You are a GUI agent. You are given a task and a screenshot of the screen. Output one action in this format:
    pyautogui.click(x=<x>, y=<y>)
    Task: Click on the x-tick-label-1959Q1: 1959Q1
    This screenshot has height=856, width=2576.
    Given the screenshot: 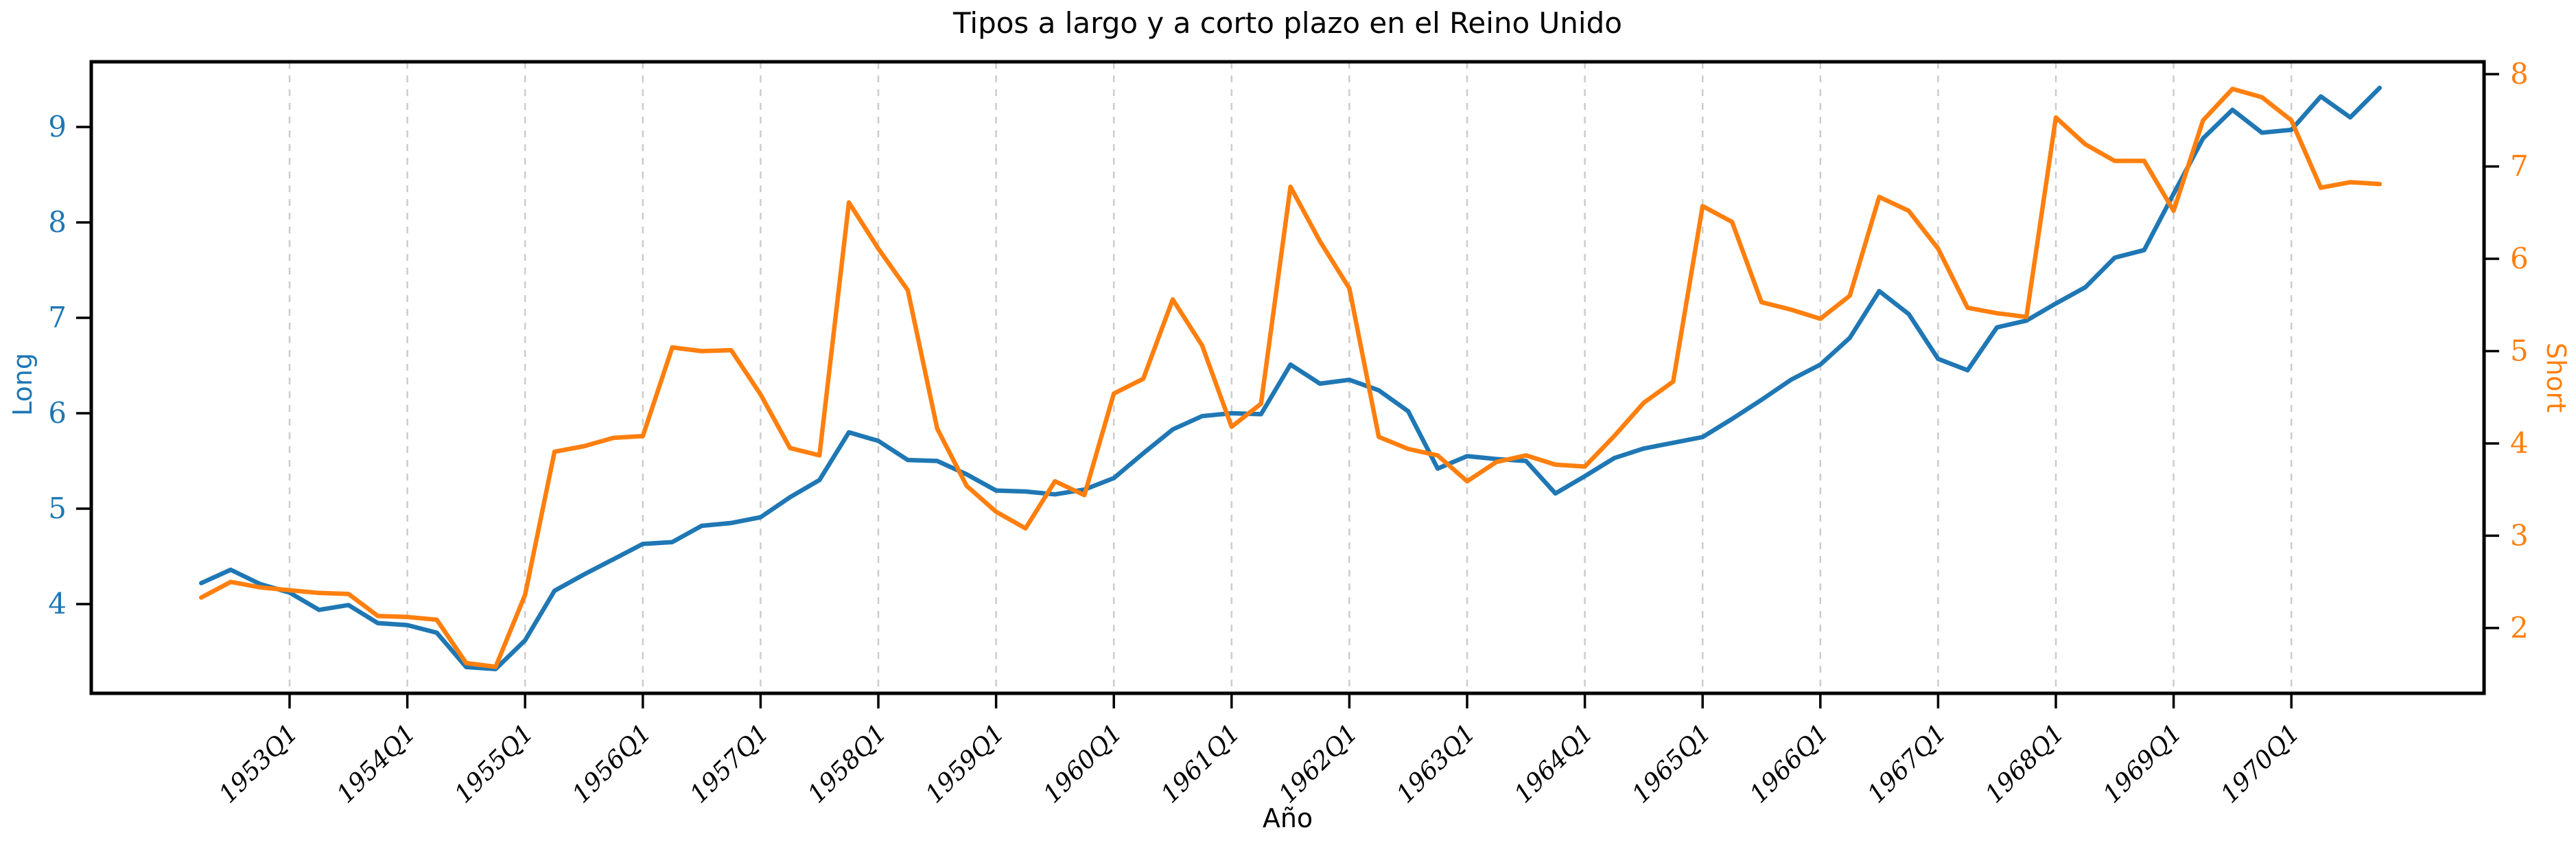 What is the action you would take?
    pyautogui.click(x=965, y=764)
    